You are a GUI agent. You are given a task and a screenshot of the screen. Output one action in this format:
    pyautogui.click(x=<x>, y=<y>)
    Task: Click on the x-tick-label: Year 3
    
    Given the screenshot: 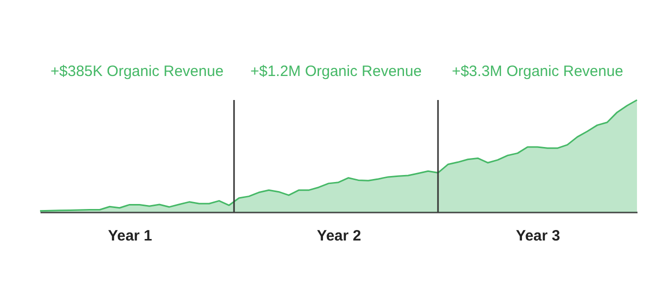 What is the action you would take?
    pyautogui.click(x=538, y=236)
    